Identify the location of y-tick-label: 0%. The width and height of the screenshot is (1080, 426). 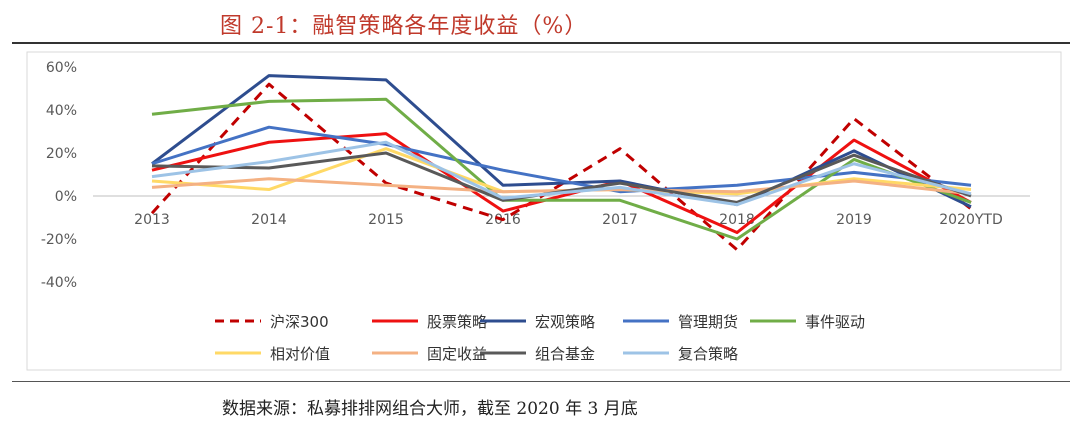
(66, 197).